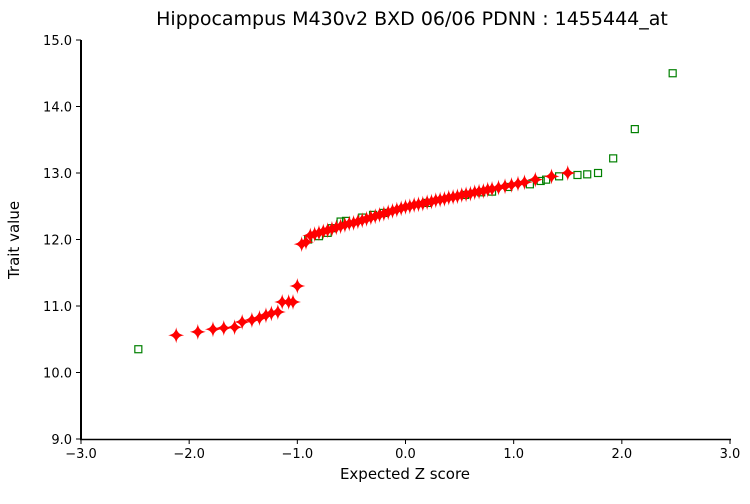  Describe the element at coordinates (57, 108) in the screenshot. I see `y-tick-label: 14.0` at that location.